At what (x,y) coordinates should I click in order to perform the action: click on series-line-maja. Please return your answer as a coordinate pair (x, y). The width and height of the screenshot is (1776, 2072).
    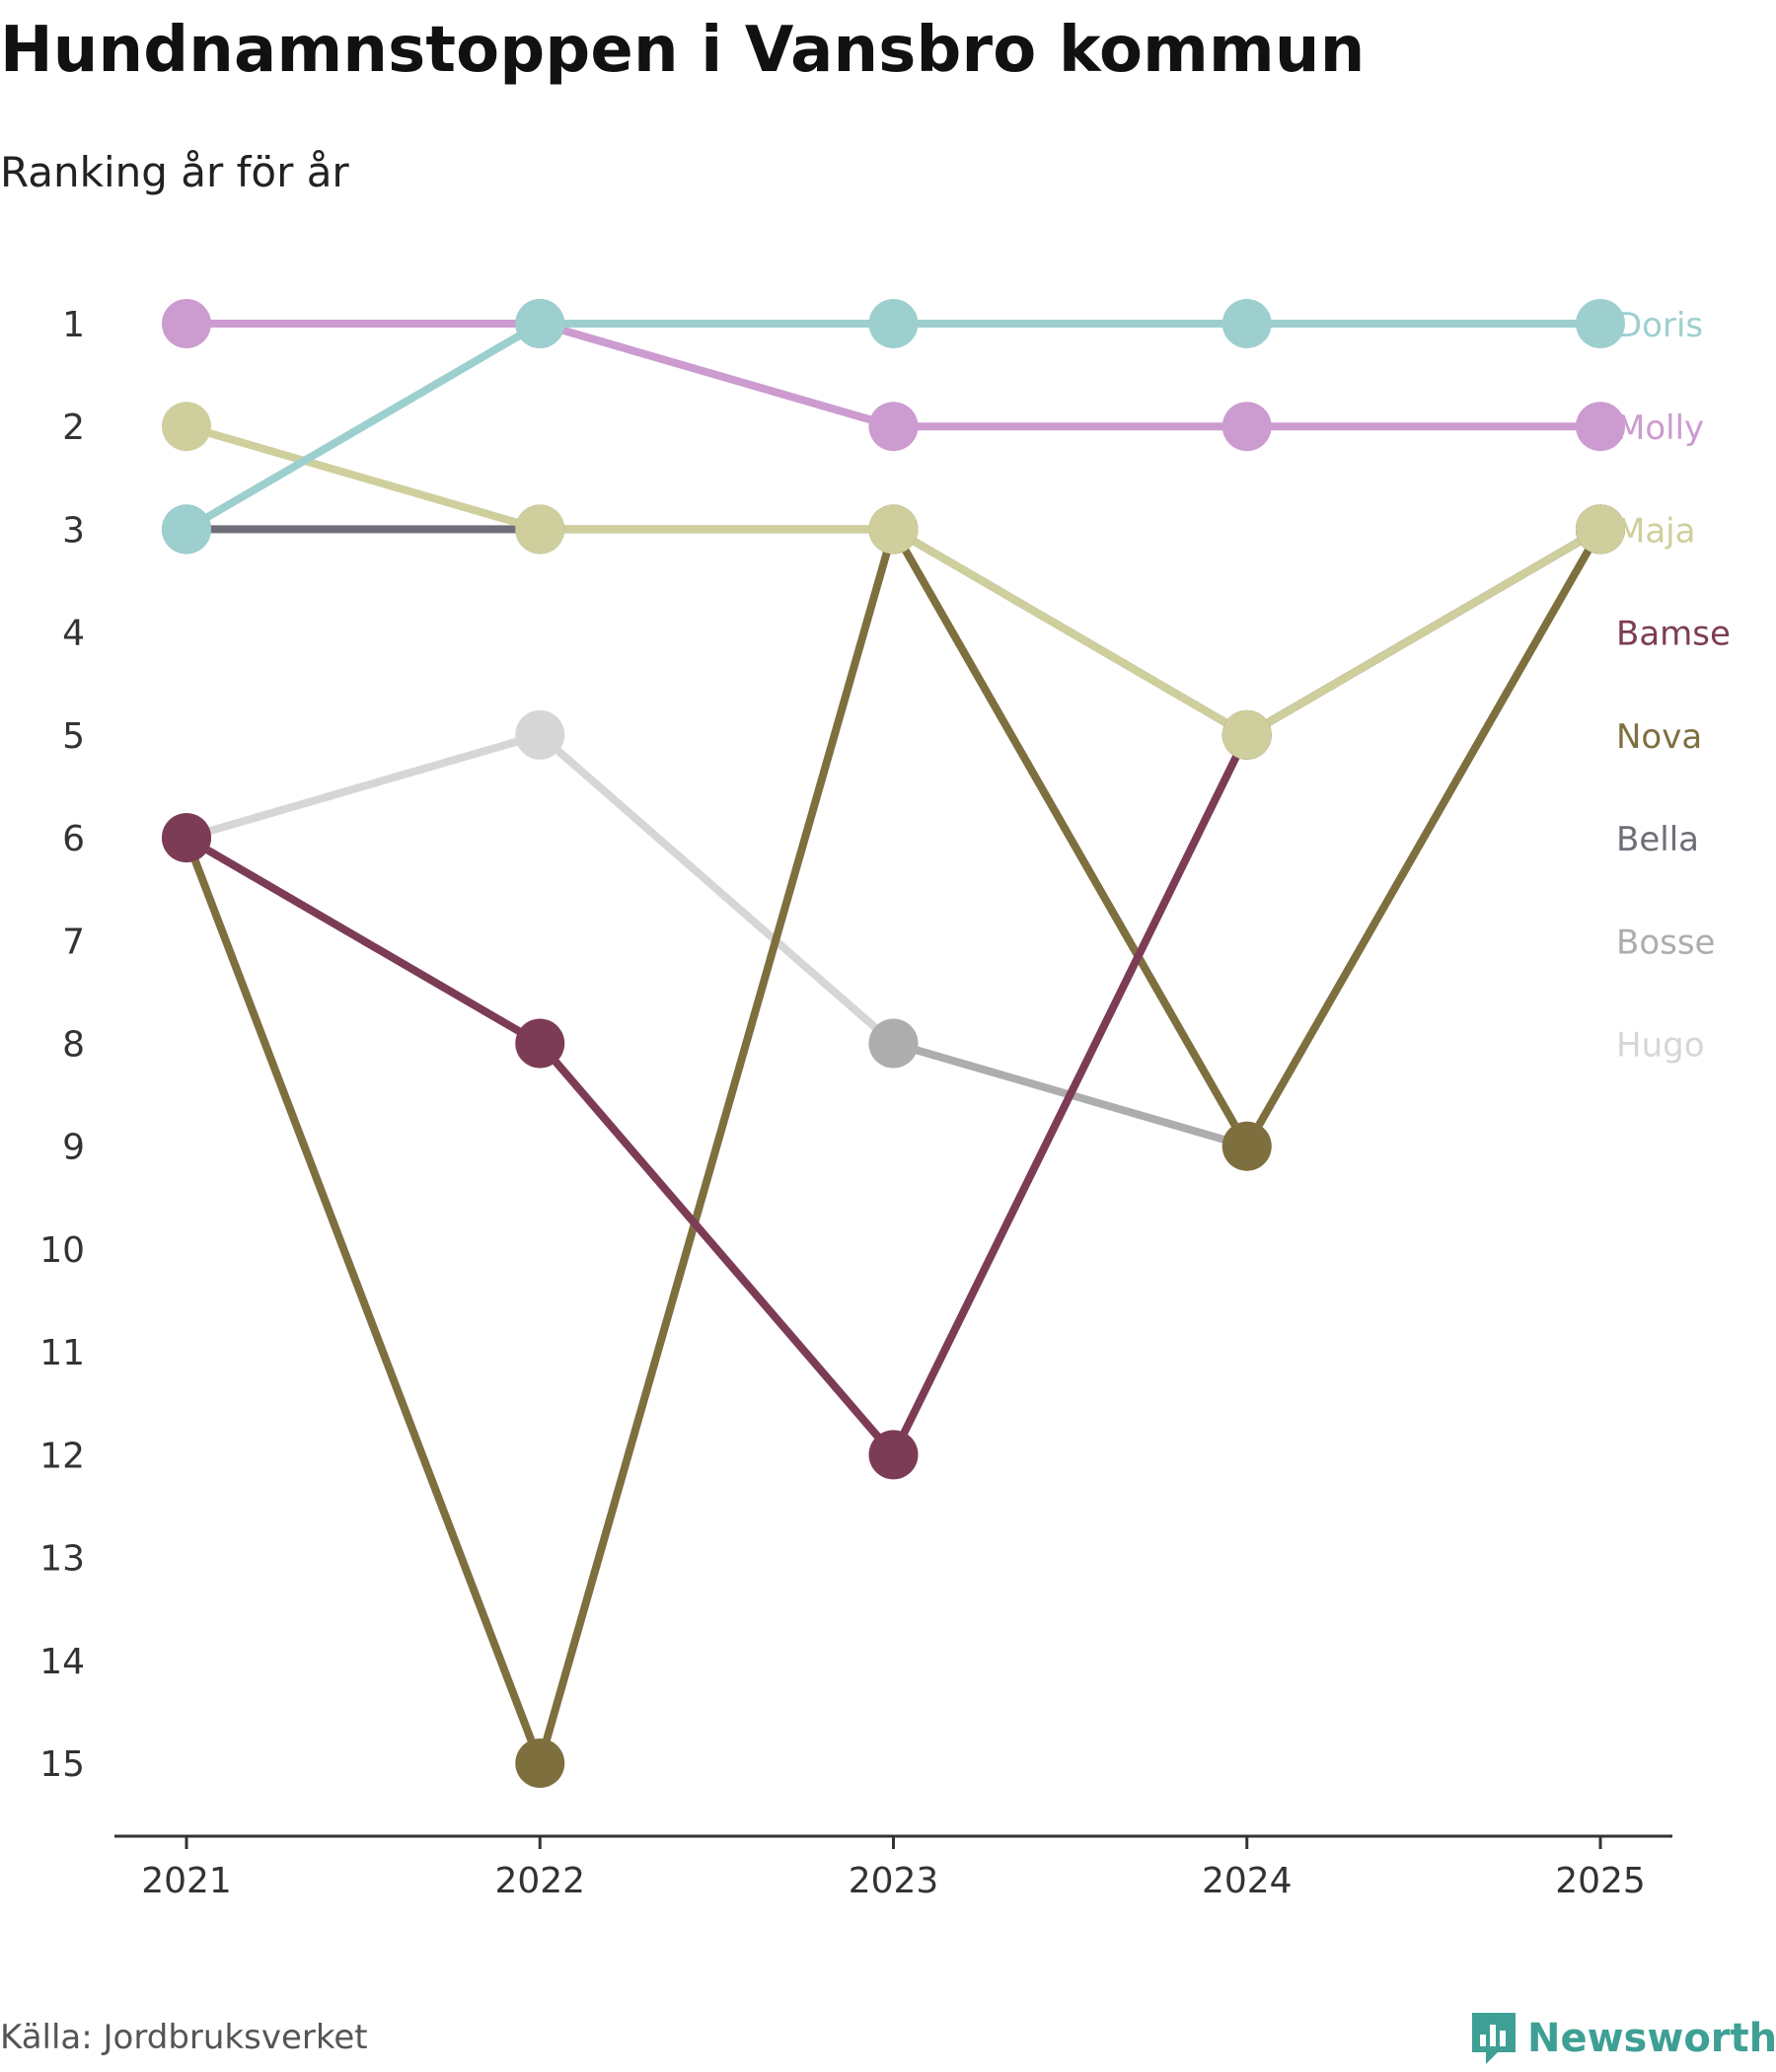
    Looking at the image, I should click on (894, 581).